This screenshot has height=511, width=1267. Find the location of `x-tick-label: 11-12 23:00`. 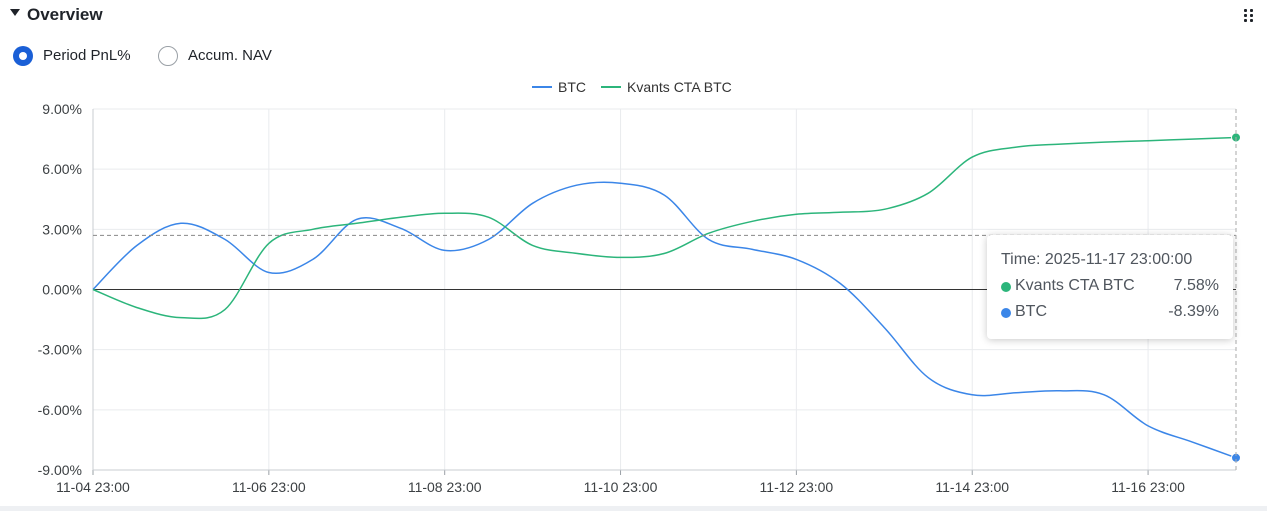

x-tick-label: 11-12 23:00 is located at coordinates (797, 487).